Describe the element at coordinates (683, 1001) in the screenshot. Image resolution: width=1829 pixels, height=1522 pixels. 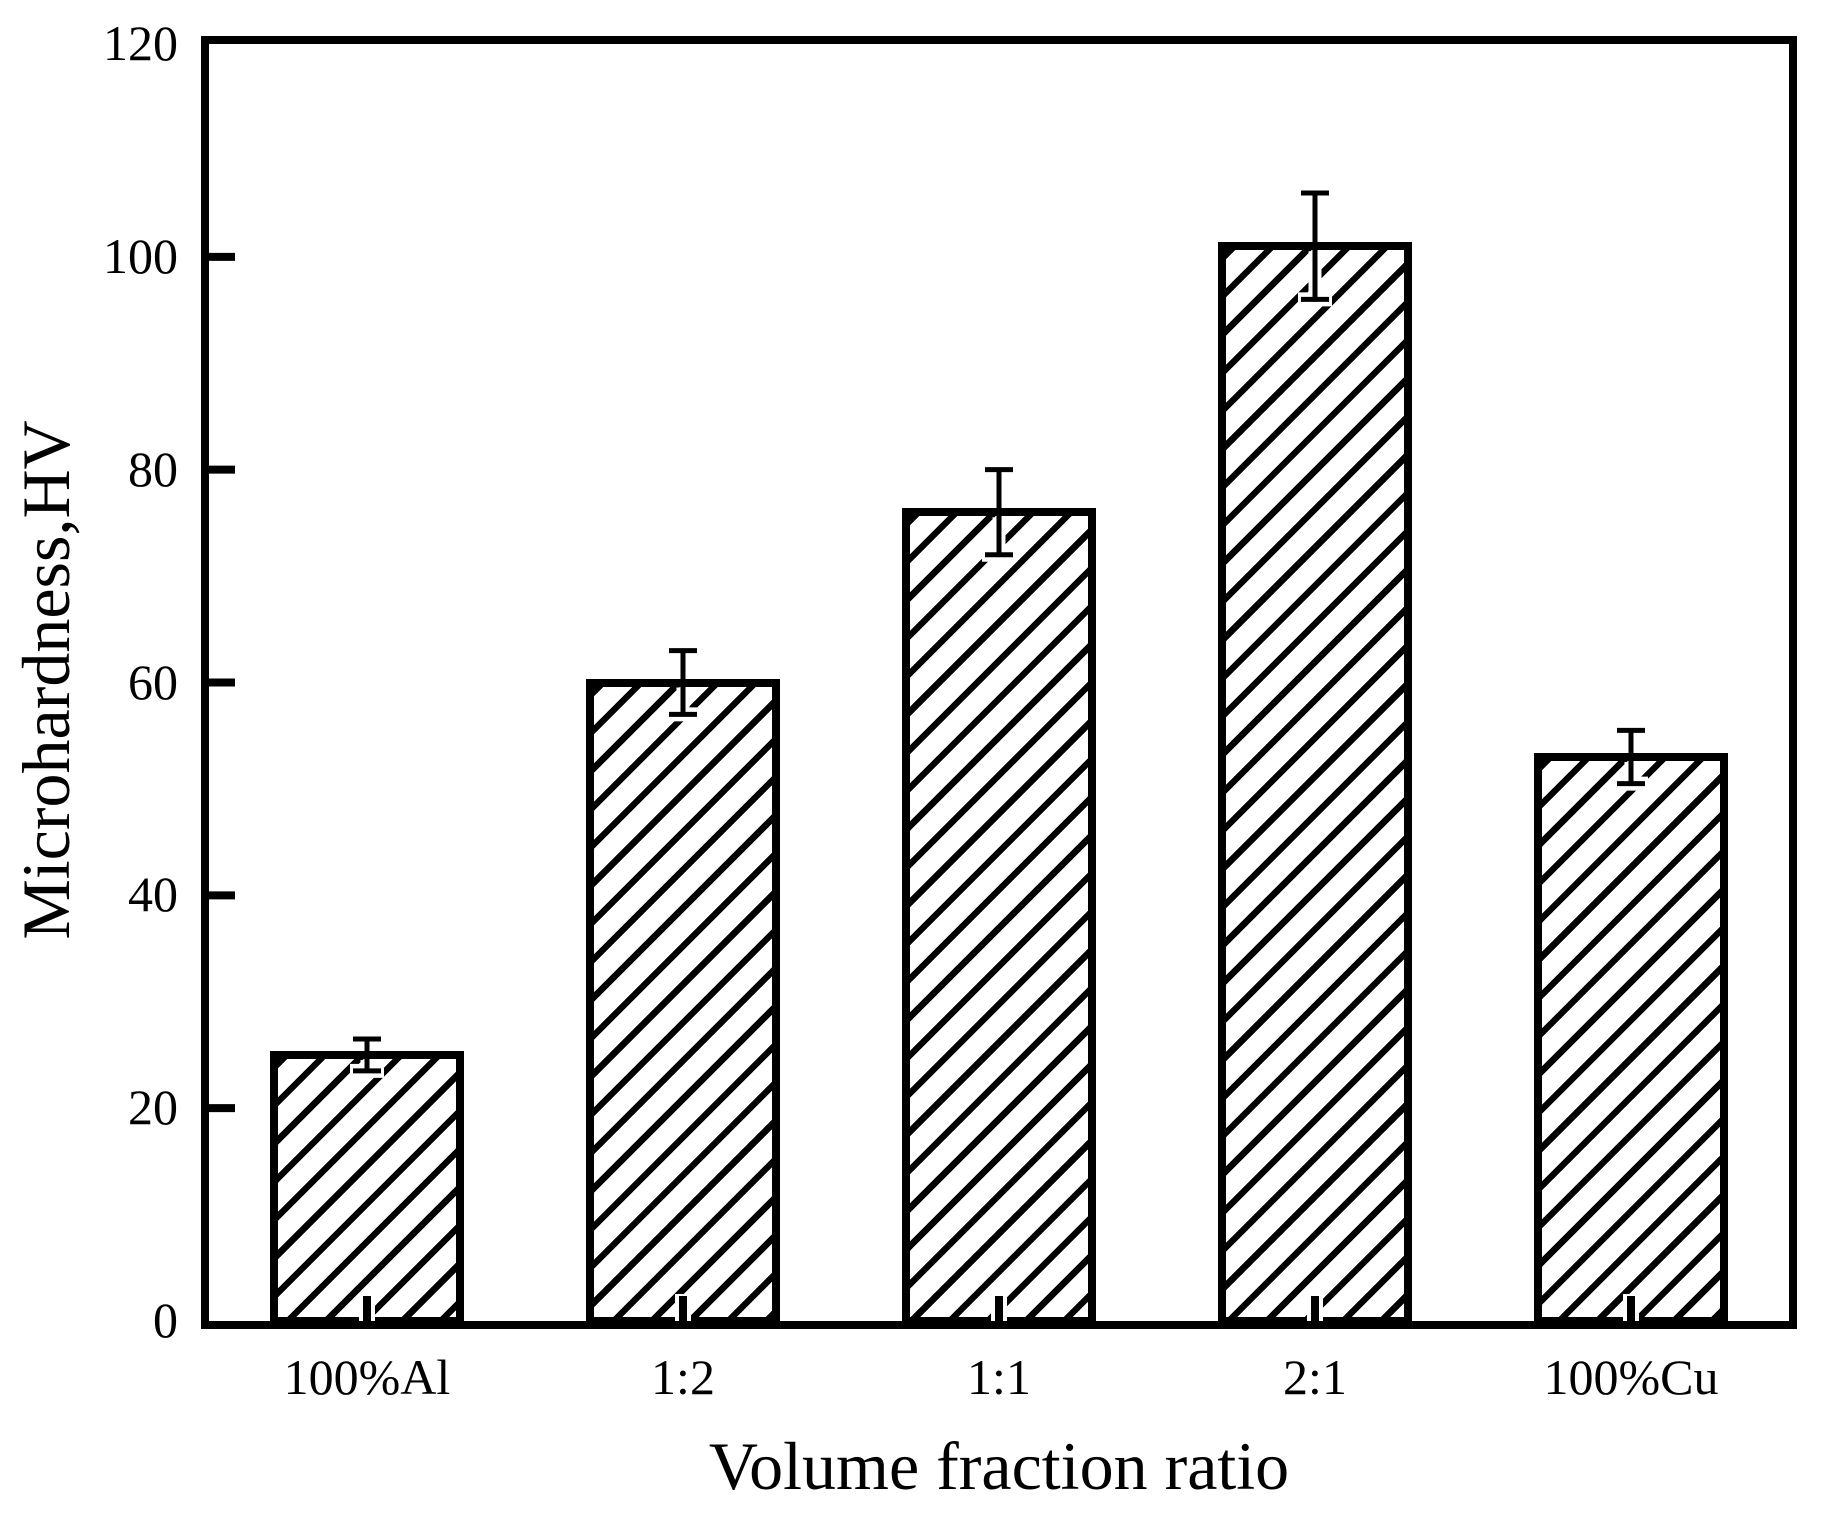
I see `bar-1:2` at that location.